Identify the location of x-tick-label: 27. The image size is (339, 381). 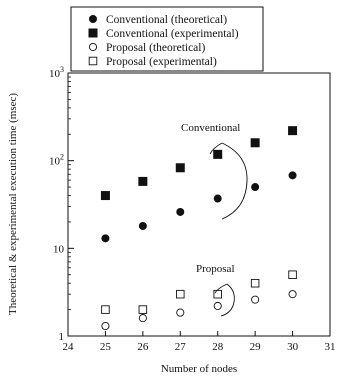
(181, 347).